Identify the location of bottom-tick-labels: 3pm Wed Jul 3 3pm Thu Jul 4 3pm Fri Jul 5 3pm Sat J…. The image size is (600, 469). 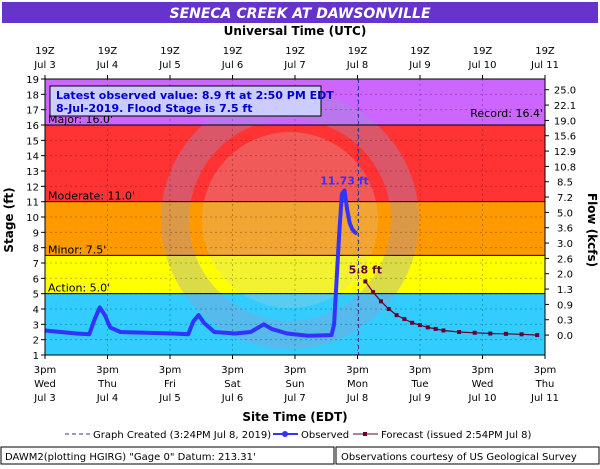
(296, 379).